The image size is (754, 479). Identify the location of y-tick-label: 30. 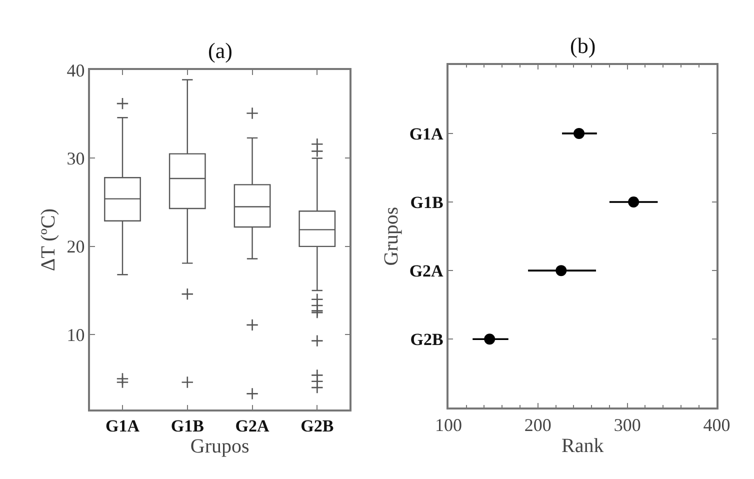
(75, 158).